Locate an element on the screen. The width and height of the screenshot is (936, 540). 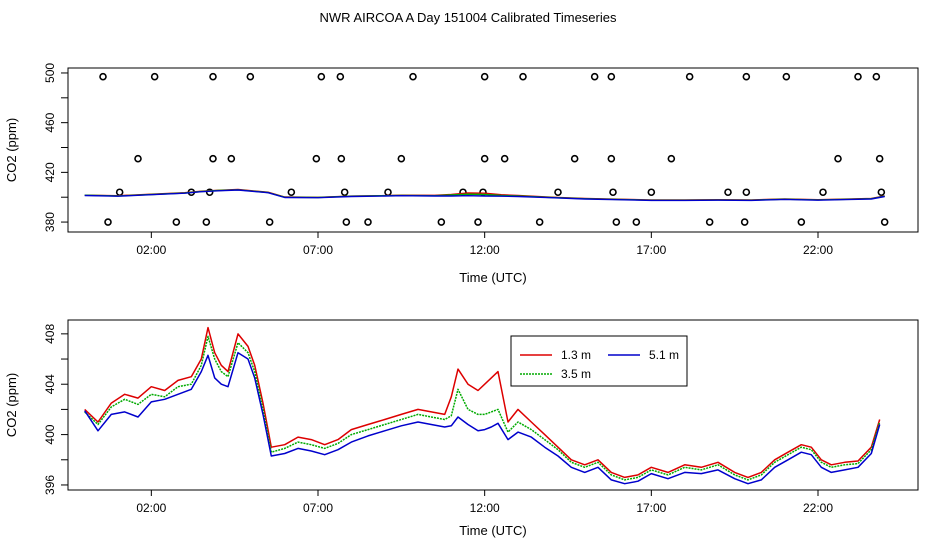
y-tick-label: 404 is located at coordinates (50, 384).